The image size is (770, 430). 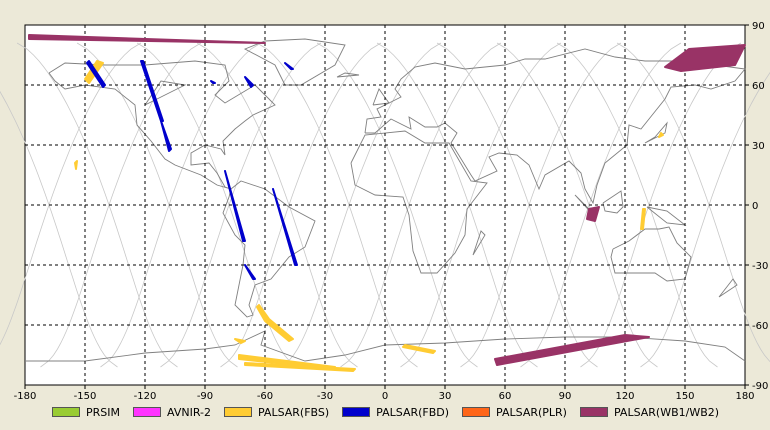 I want to click on legend-item-palsar-wb: PALSAR(WB1/WB2), so click(x=649, y=412).